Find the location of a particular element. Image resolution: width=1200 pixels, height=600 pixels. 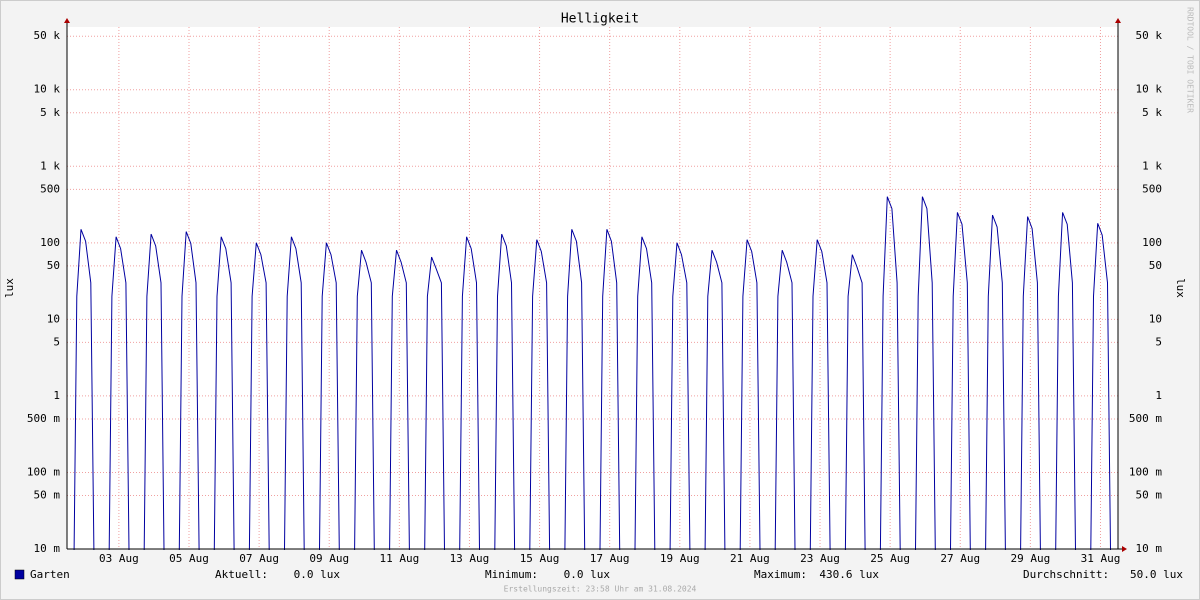

x-tick-label: 09 Aug is located at coordinates (329, 558).